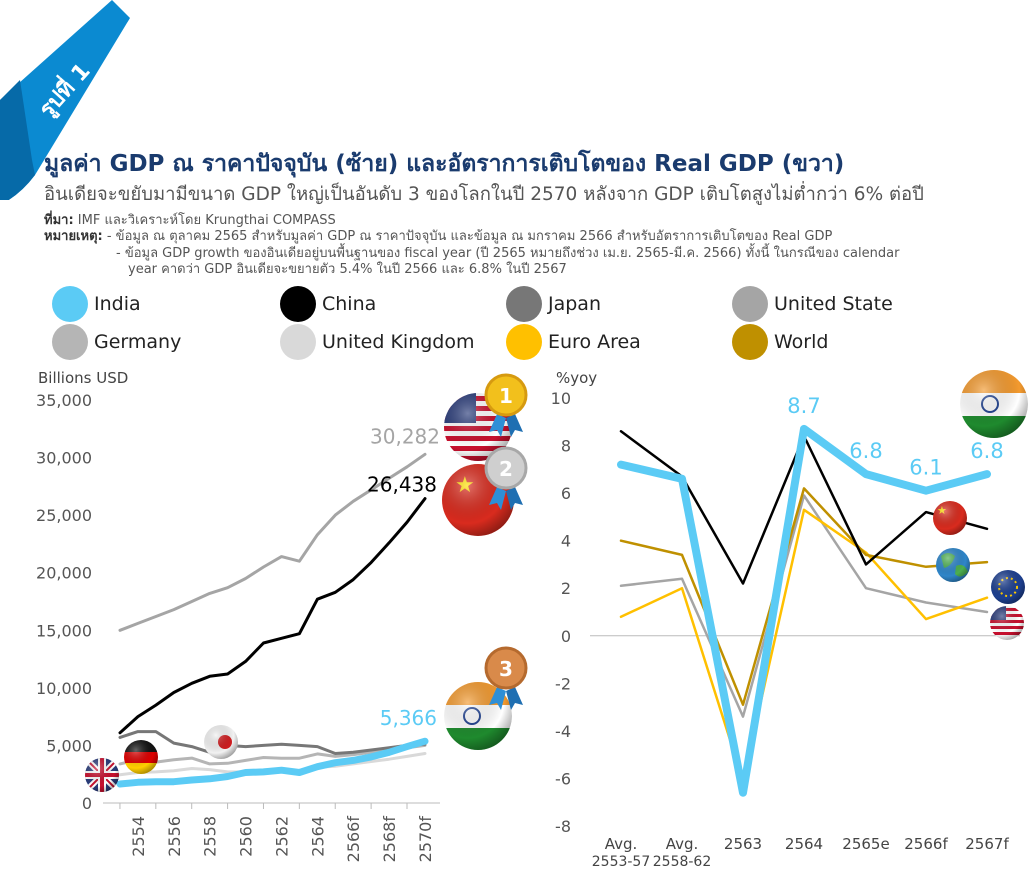 The width and height of the screenshot is (1035, 881). Describe the element at coordinates (405, 436) in the screenshot. I see `left-data-label: 30,282` at that location.